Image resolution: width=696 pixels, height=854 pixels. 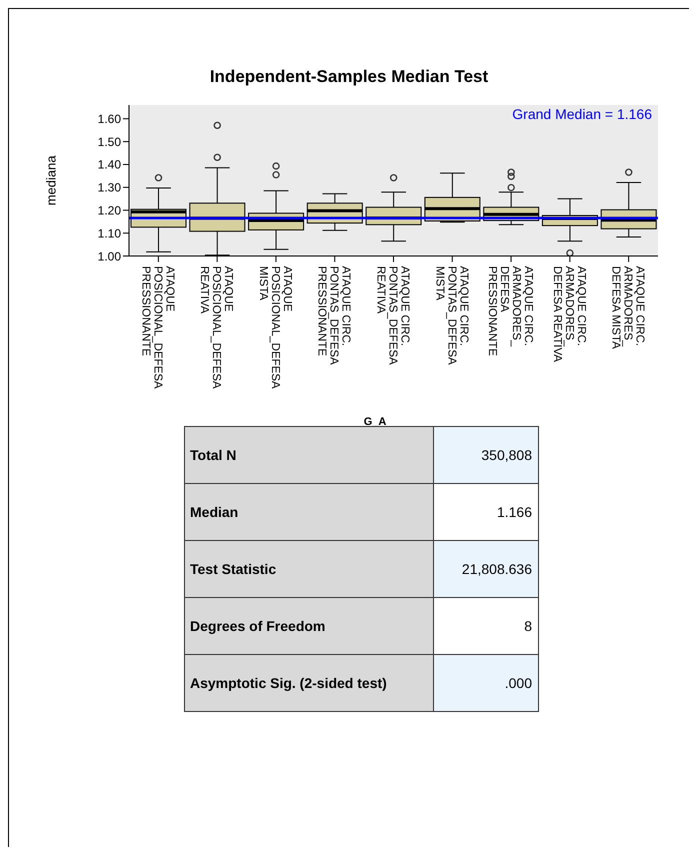 What do you see at coordinates (274, 328) in the screenshot?
I see `x-tick-label: ATAQUE POSICIONAL_DEFESA MISTA` at bounding box center [274, 328].